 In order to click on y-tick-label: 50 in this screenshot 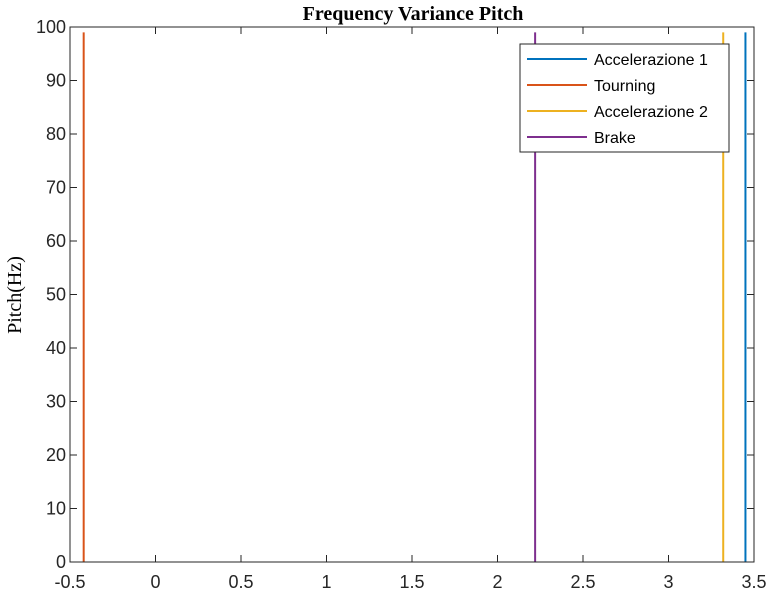, I will do `click(56, 295)`.